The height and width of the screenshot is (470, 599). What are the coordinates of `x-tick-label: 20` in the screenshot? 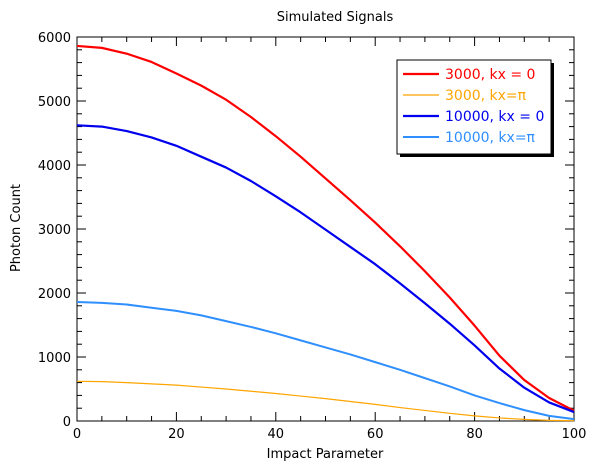 It's located at (176, 434).